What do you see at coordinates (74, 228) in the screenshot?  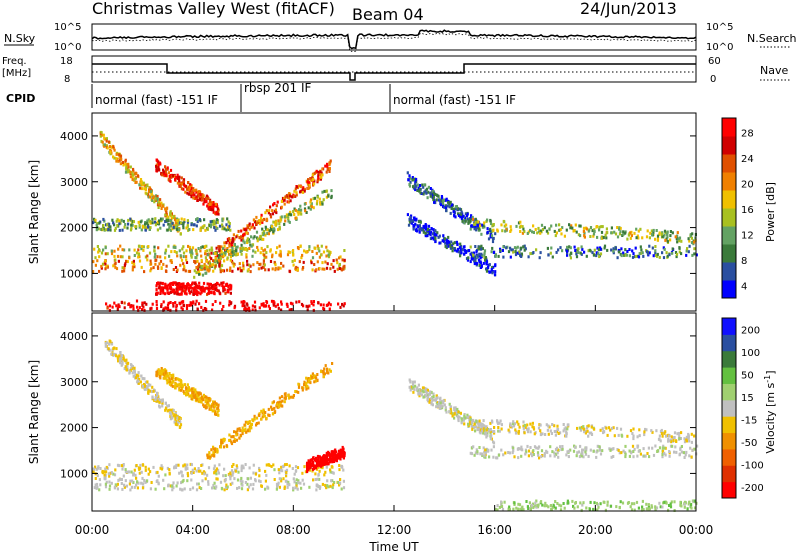 I see `y-tick-label: 2000` at bounding box center [74, 228].